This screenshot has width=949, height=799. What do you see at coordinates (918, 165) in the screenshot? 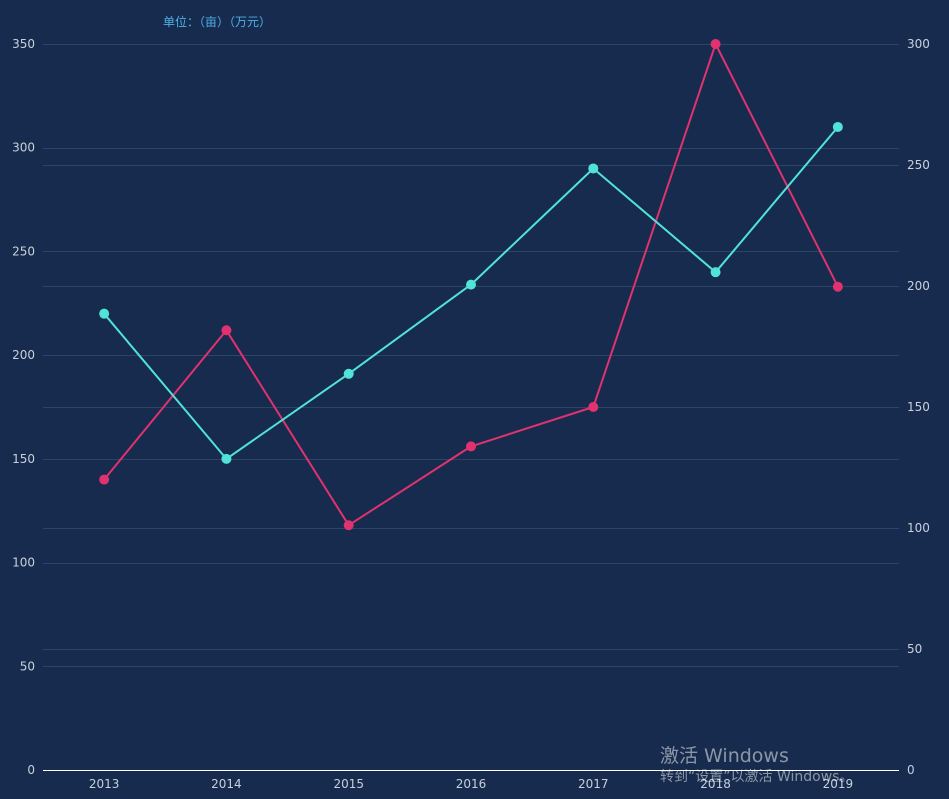
I see `y-right-tick-label: 250` at bounding box center [918, 165].